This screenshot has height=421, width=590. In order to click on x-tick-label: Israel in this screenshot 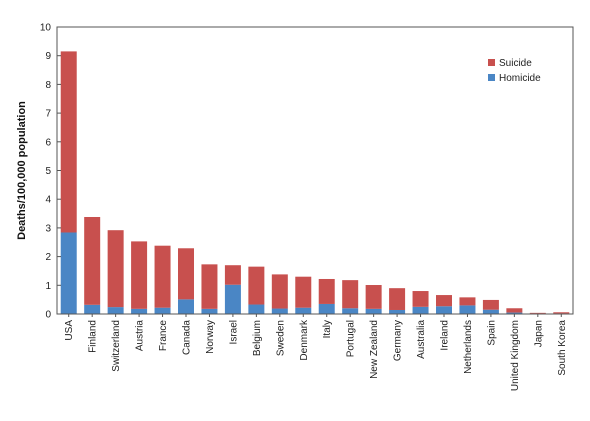, I will do `click(233, 332)`.